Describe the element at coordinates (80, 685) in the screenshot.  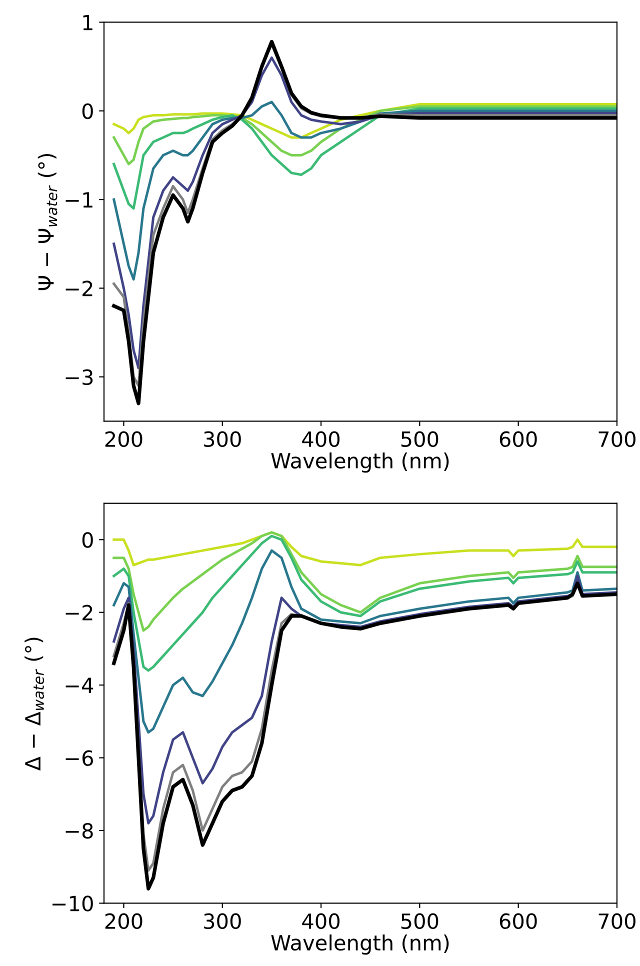
I see `y-tick-label: −4` at that location.